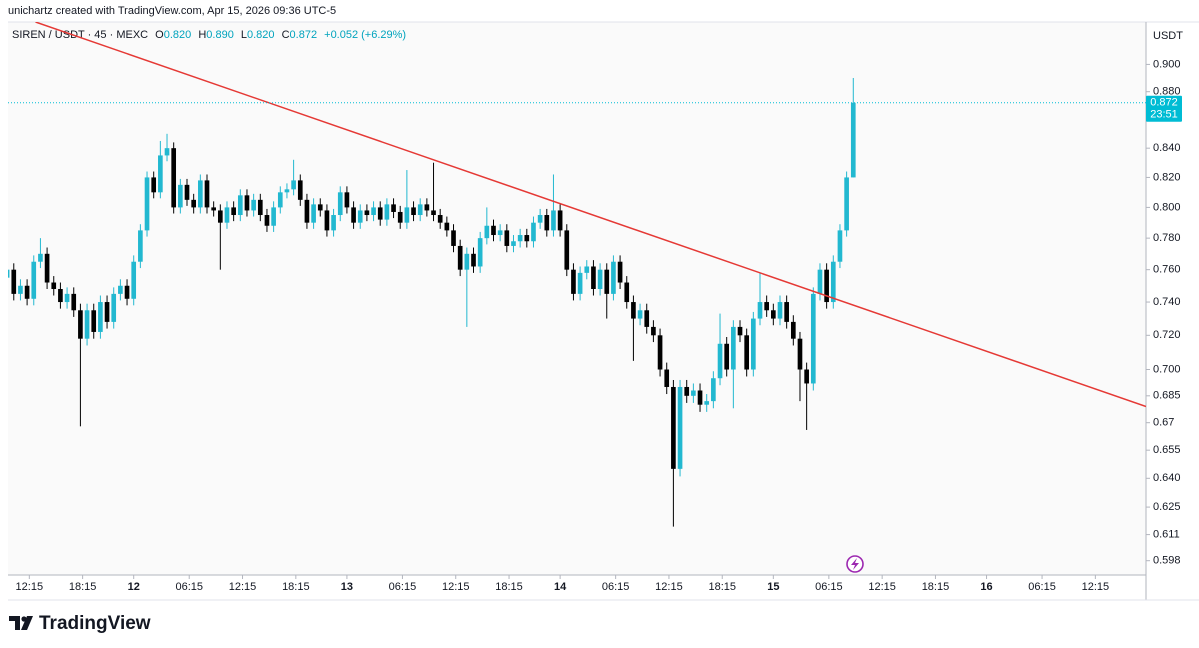 This screenshot has height=648, width=1199. I want to click on price-unit: USDT, so click(1168, 36).